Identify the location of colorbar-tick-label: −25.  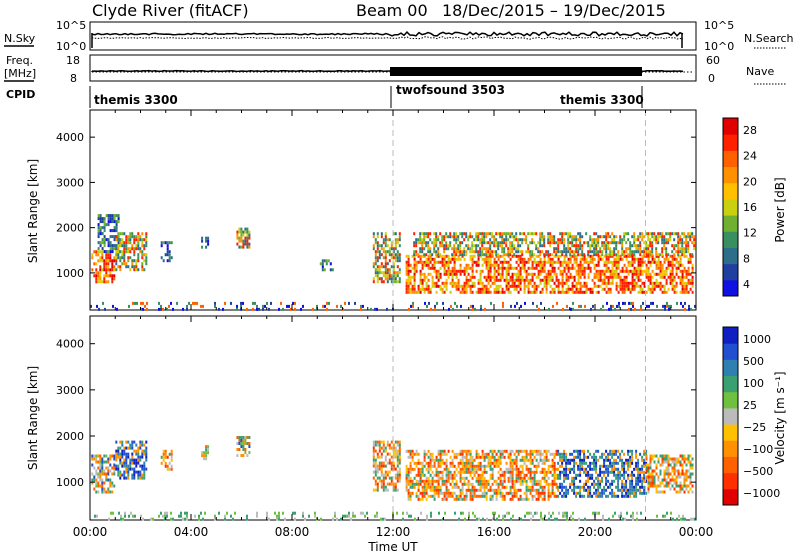
(754, 427).